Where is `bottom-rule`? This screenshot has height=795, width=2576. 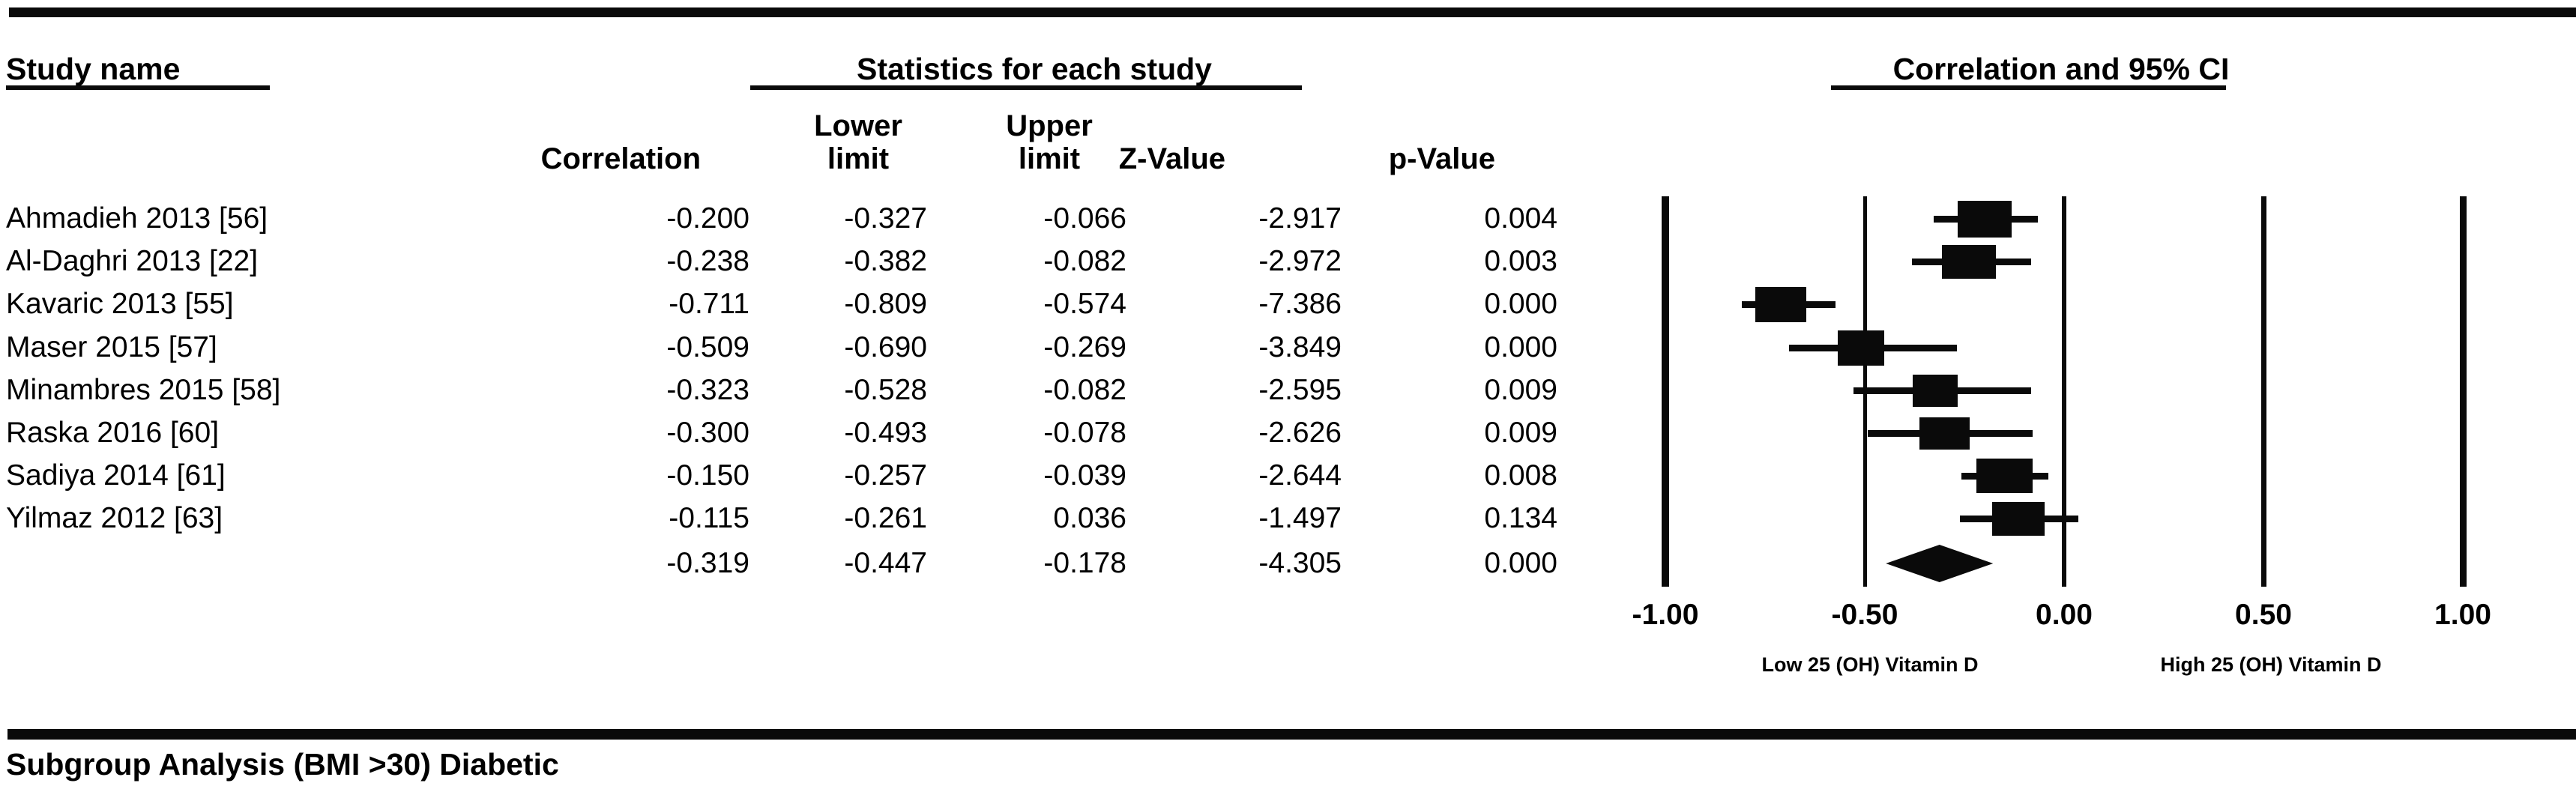
bottom-rule is located at coordinates (1292, 734).